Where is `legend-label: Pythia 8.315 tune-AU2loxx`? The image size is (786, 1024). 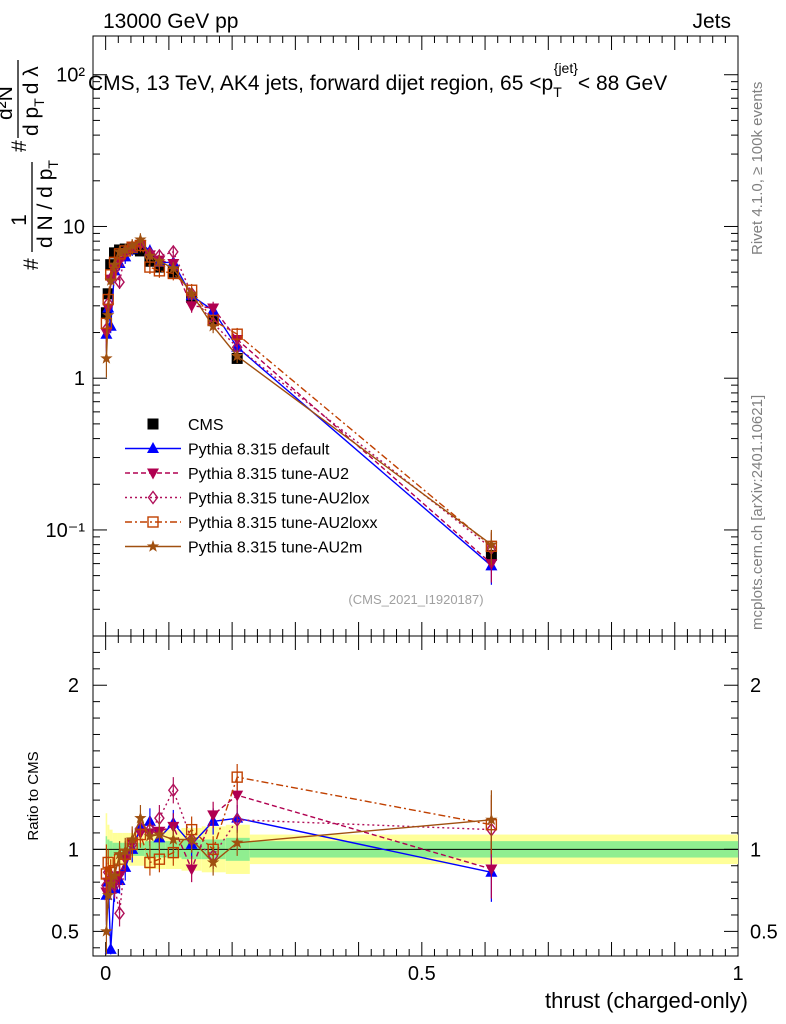 legend-label: Pythia 8.315 tune-AU2loxx is located at coordinates (282, 523).